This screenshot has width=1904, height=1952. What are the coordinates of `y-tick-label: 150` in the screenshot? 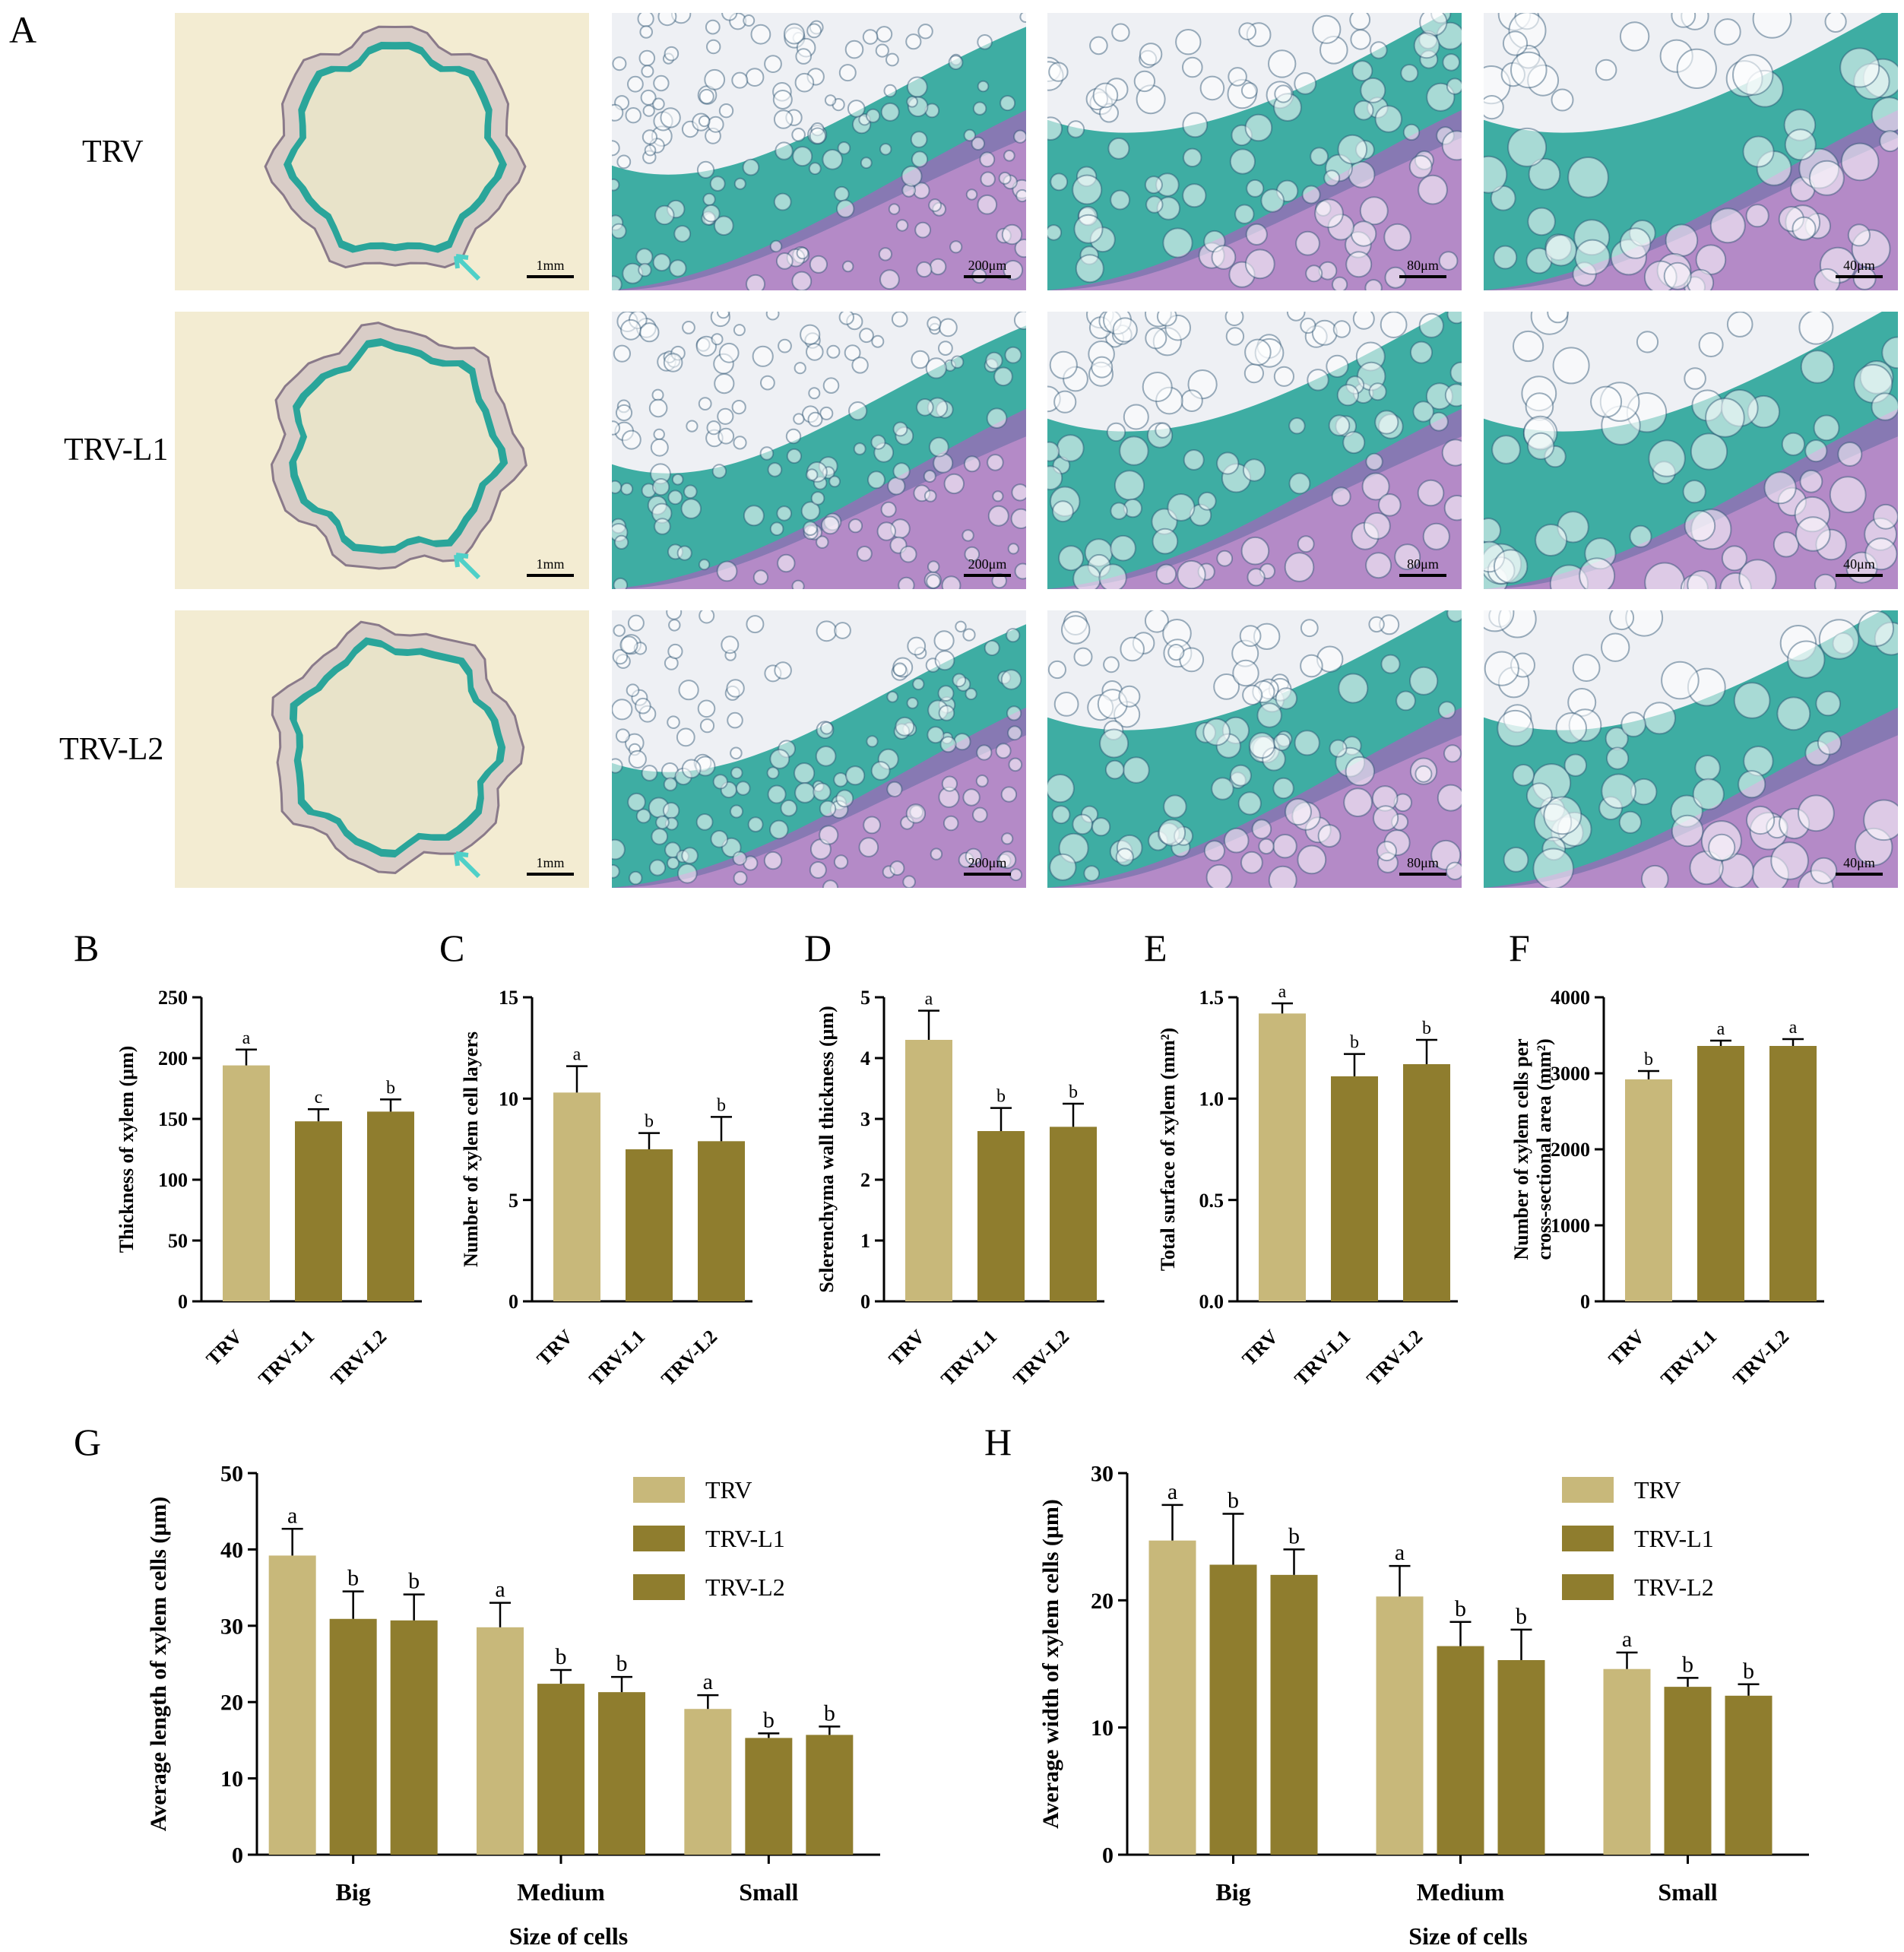 It's located at (173, 1119).